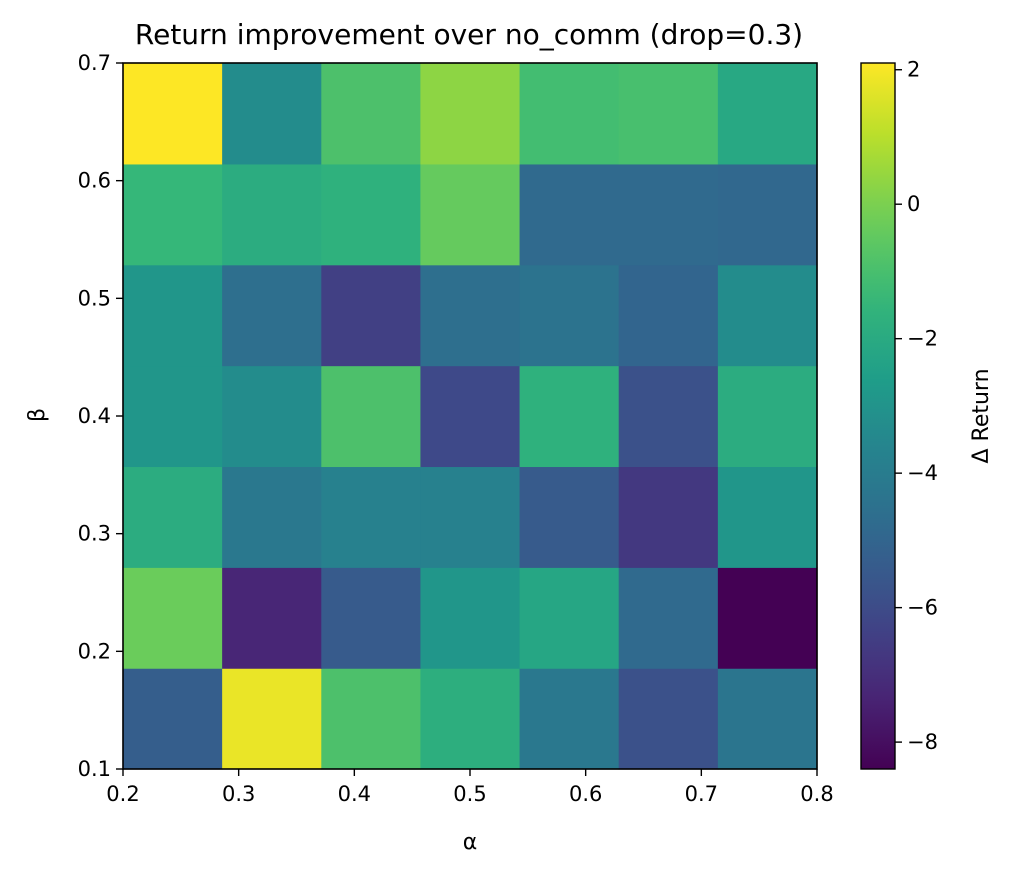 The width and height of the screenshot is (1015, 876). What do you see at coordinates (94, 181) in the screenshot?
I see `y-tick-label: 0.6` at bounding box center [94, 181].